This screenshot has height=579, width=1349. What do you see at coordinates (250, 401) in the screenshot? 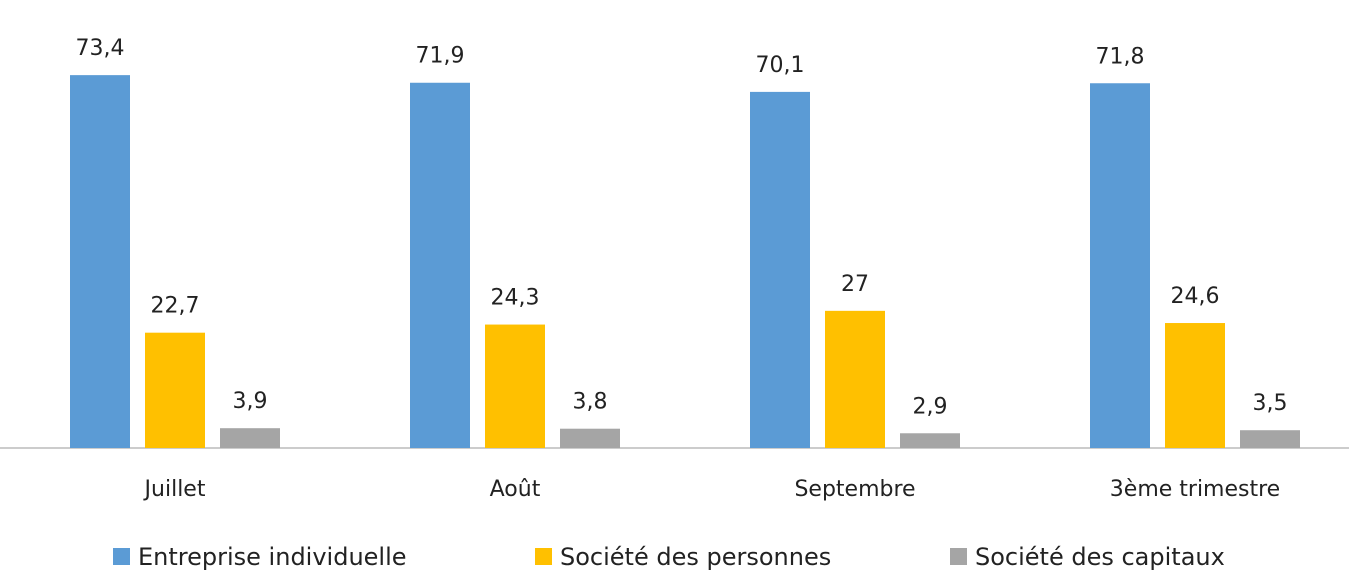
I see `value-label: 3,9` at bounding box center [250, 401].